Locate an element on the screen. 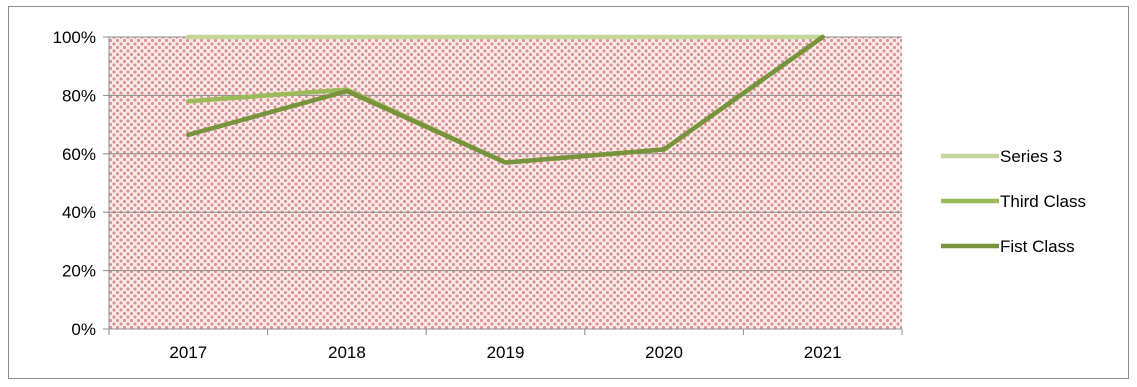  y-tick-labels: 0% 20% 40% 60% 80% 100% is located at coordinates (74, 183).